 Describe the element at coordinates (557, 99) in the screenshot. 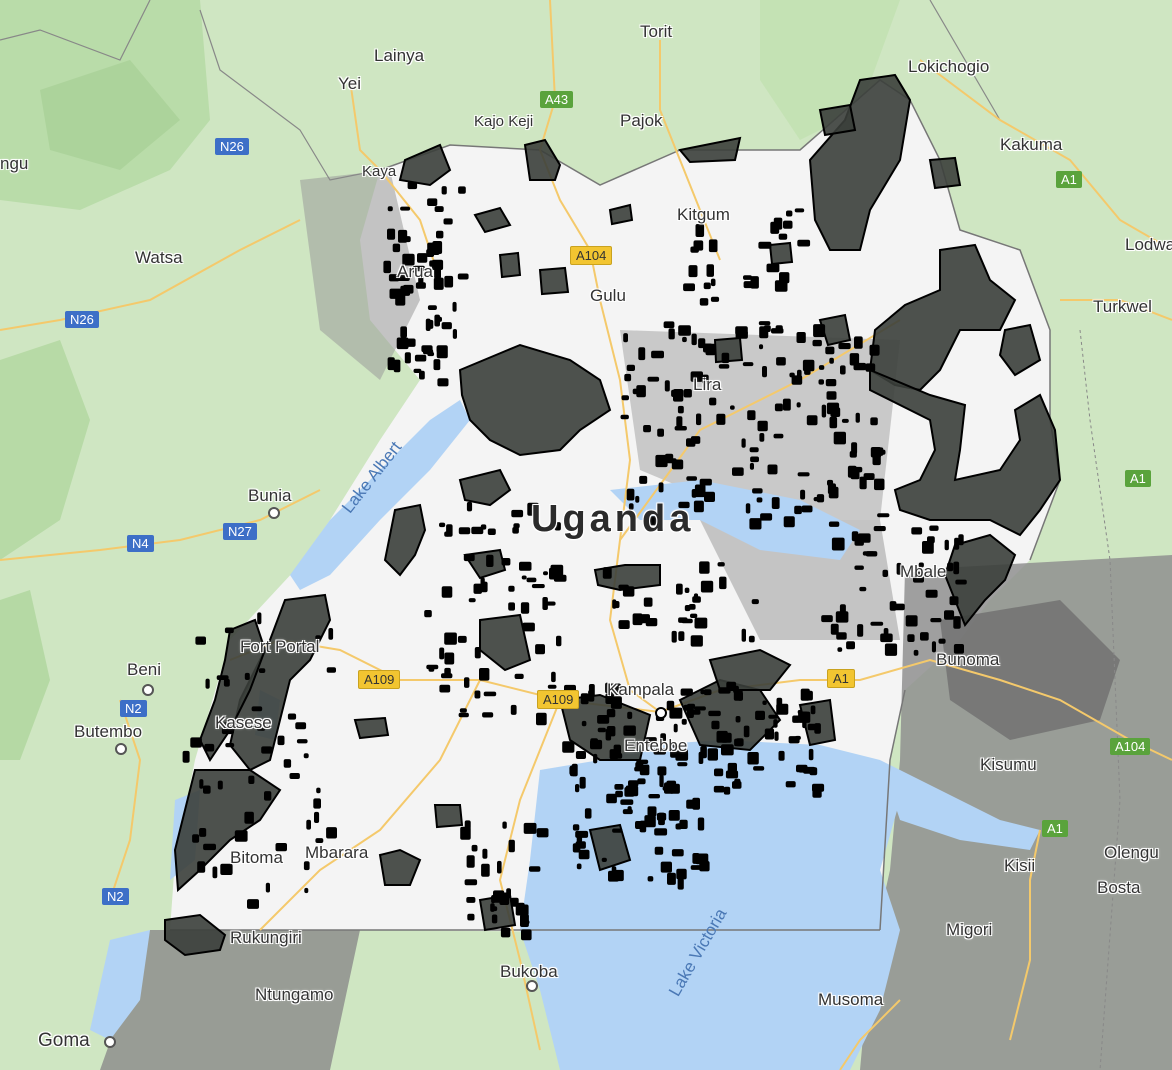

I see `road-shield-a43: A43` at that location.